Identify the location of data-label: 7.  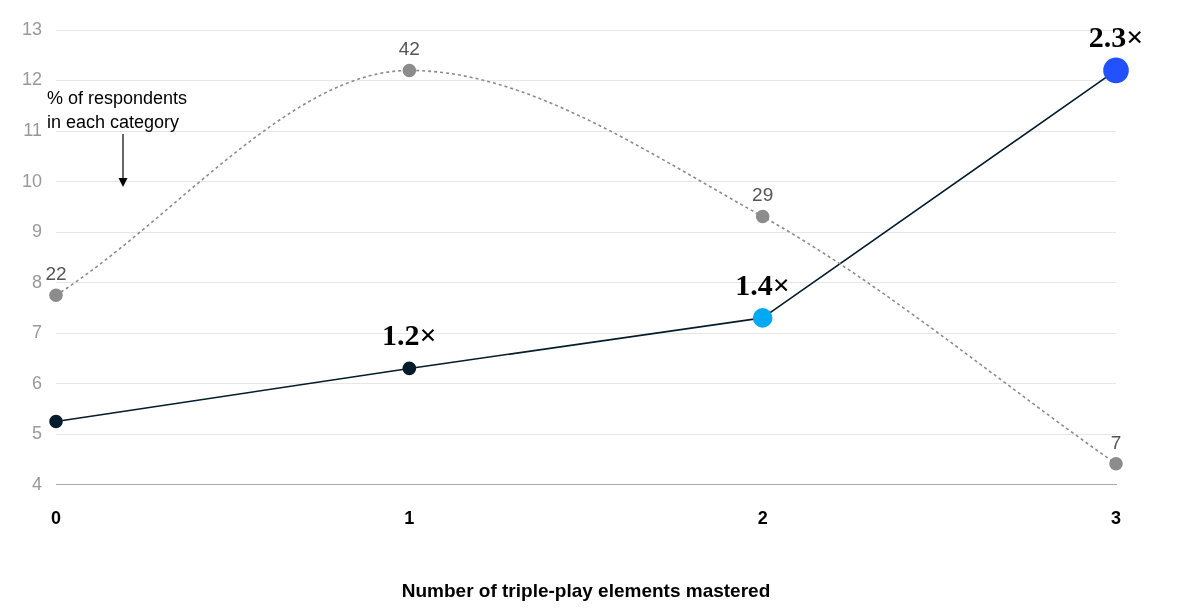
(1116, 442).